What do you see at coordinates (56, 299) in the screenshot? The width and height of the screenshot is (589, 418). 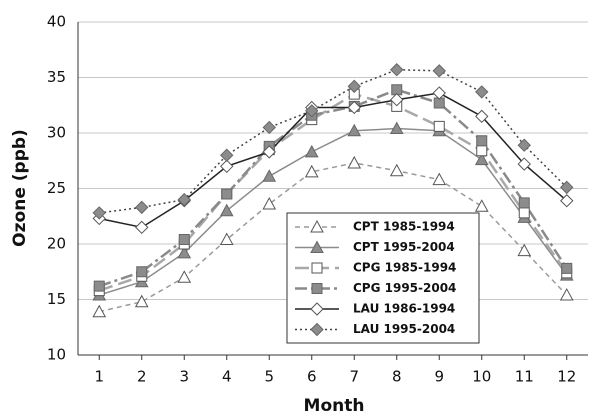 I see `y-tick-label: 15` at bounding box center [56, 299].